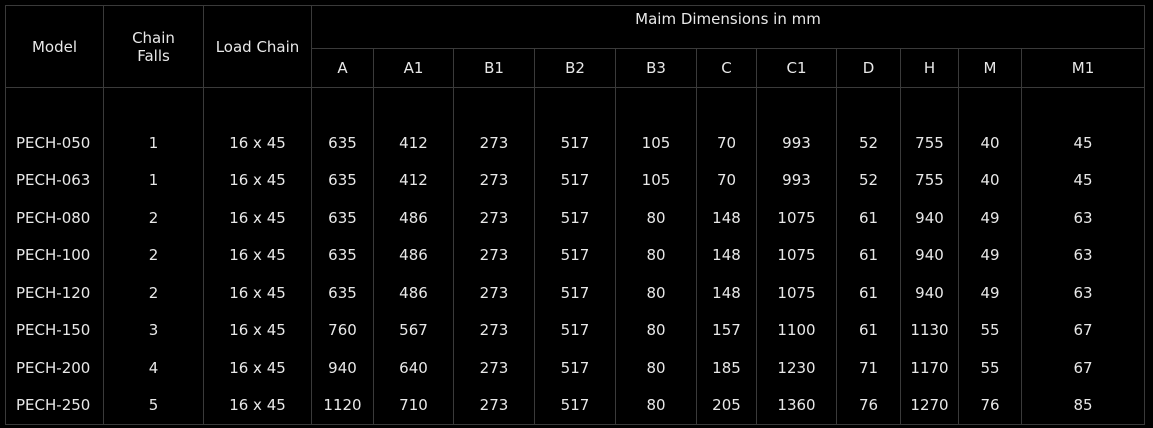 This screenshot has width=1153, height=428. What do you see at coordinates (342, 405) in the screenshot?
I see `cell-a: 1120` at bounding box center [342, 405].